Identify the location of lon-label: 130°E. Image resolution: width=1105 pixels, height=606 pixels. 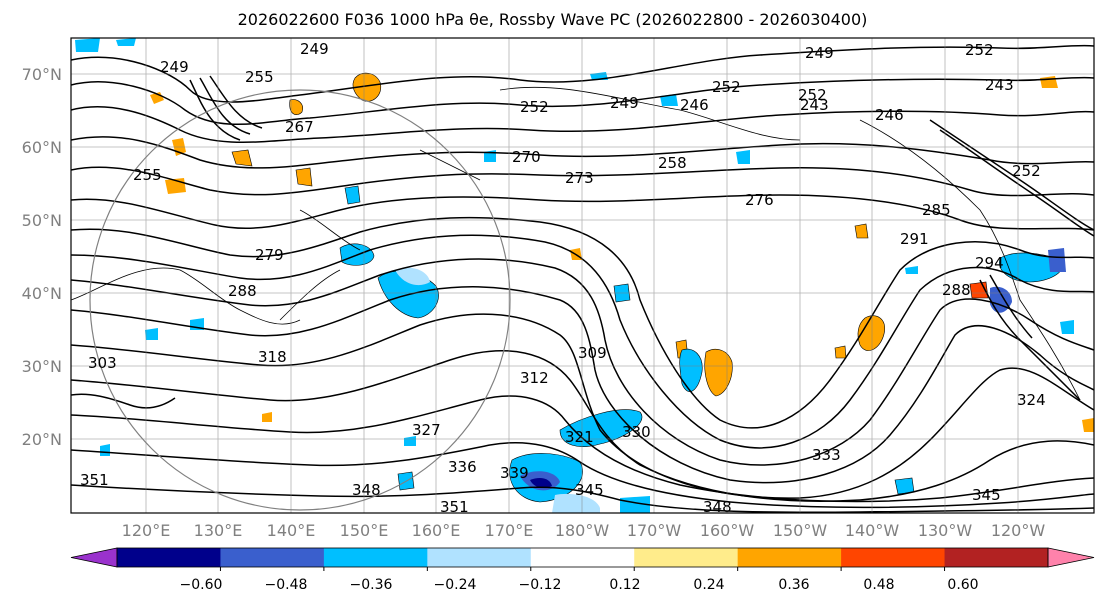
(218, 530).